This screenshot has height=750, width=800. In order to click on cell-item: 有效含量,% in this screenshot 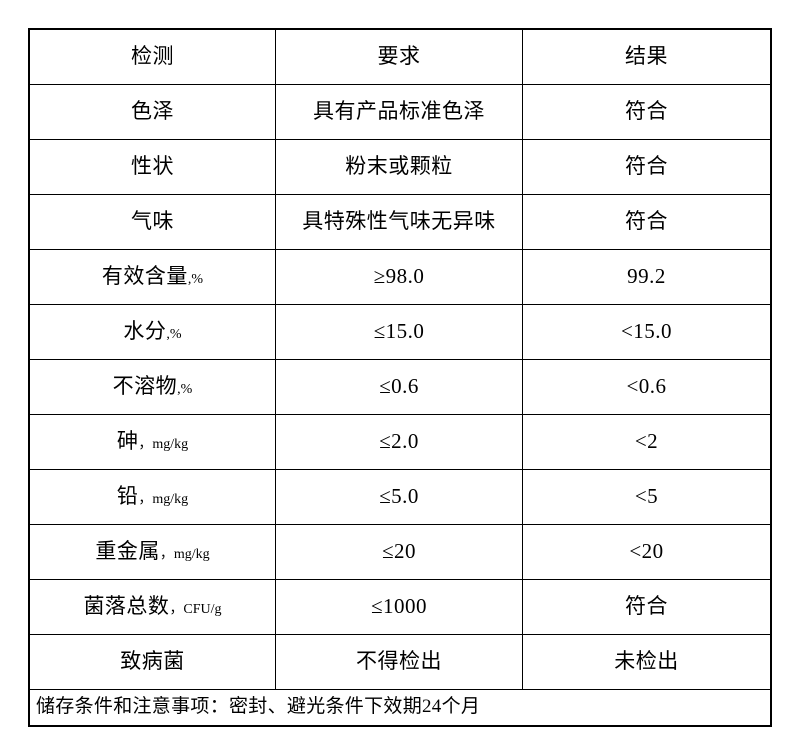, I will do `click(152, 277)`.